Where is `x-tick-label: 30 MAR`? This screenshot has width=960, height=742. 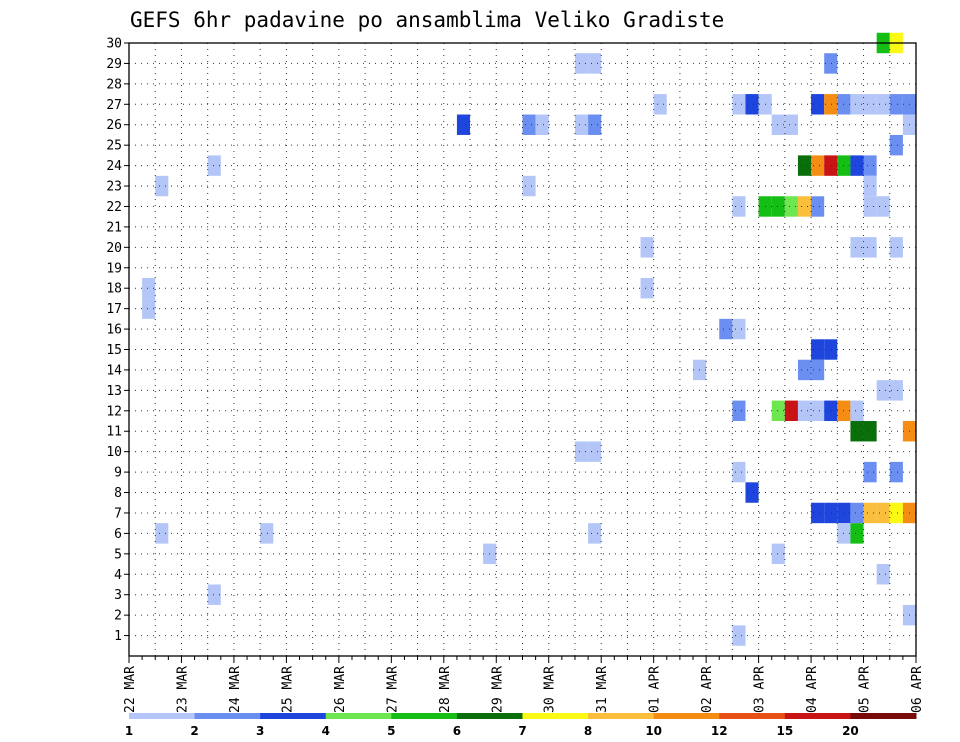
x-tick-label: 30 MAR is located at coordinates (550, 689).